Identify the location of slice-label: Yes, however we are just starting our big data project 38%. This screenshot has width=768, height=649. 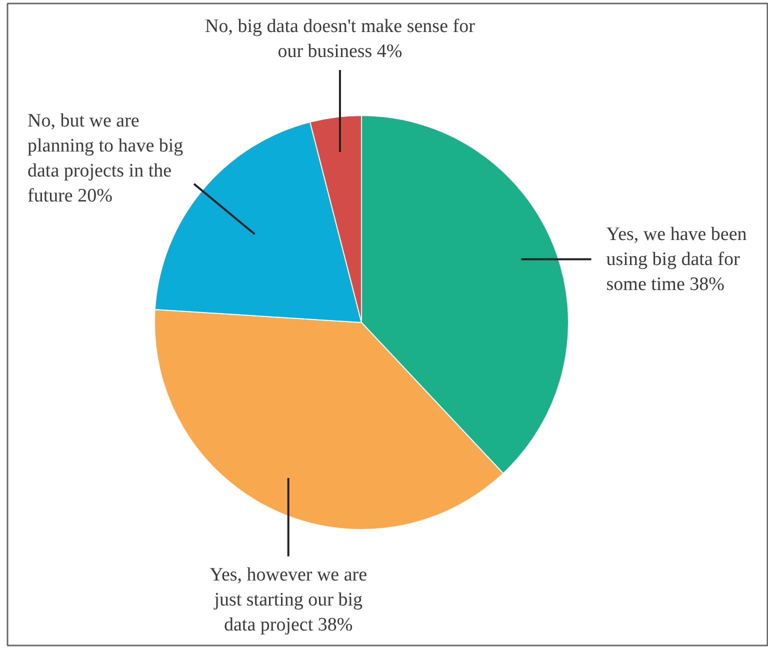
(289, 600).